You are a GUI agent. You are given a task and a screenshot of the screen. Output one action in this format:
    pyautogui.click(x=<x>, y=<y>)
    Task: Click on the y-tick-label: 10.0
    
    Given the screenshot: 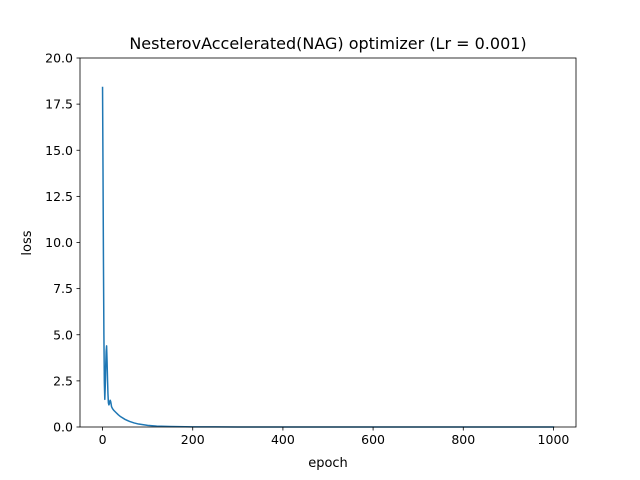 What is the action you would take?
    pyautogui.click(x=59, y=242)
    